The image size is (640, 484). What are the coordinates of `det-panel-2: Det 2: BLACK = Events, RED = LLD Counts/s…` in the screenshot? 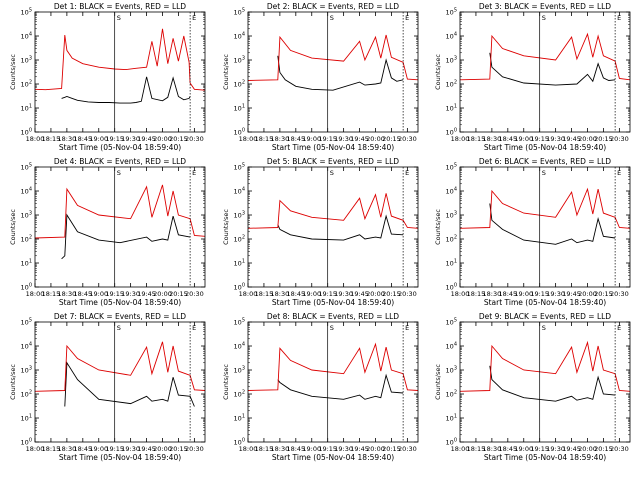 It's located at (320, 77).